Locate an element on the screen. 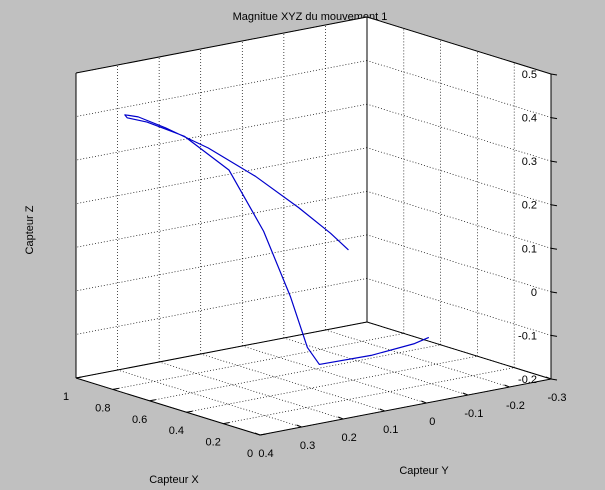 Image resolution: width=605 pixels, height=490 pixels. y-tick-label: -0.3 is located at coordinates (557, 398).